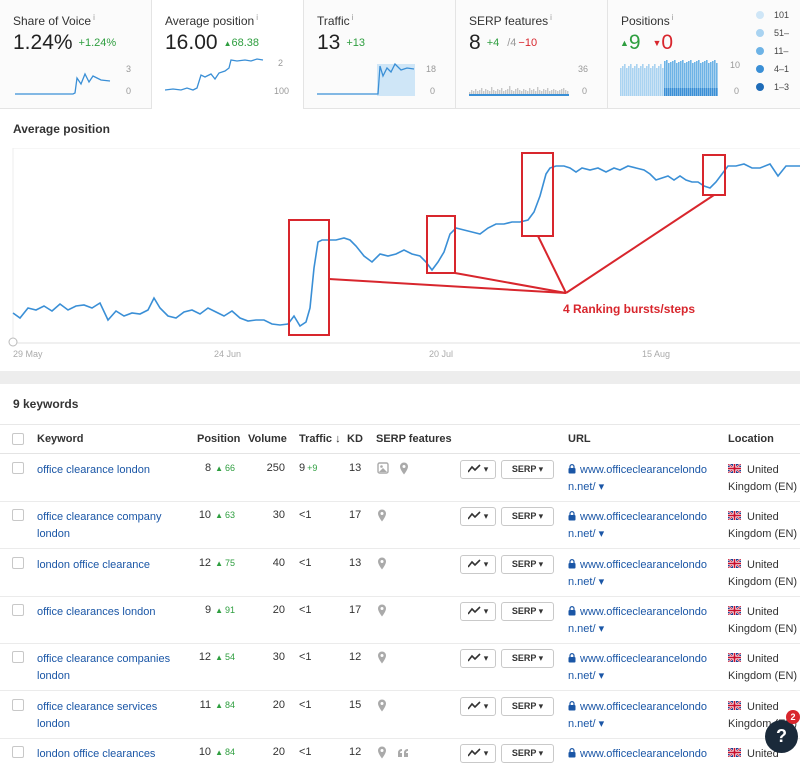  I want to click on axis-top: 36, so click(583, 69).